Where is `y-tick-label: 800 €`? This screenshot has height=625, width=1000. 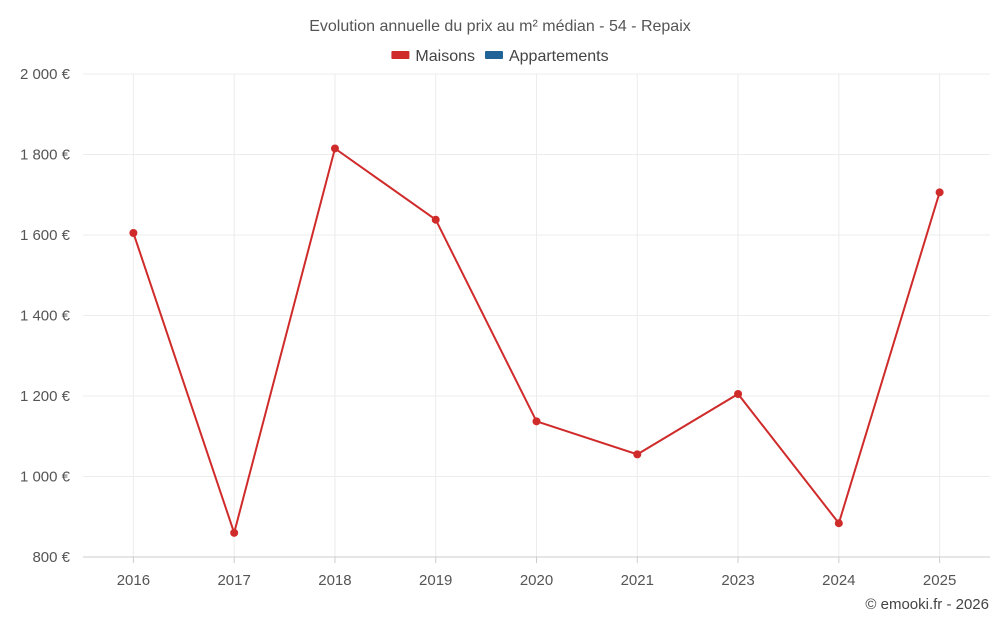 y-tick-label: 800 € is located at coordinates (51, 557).